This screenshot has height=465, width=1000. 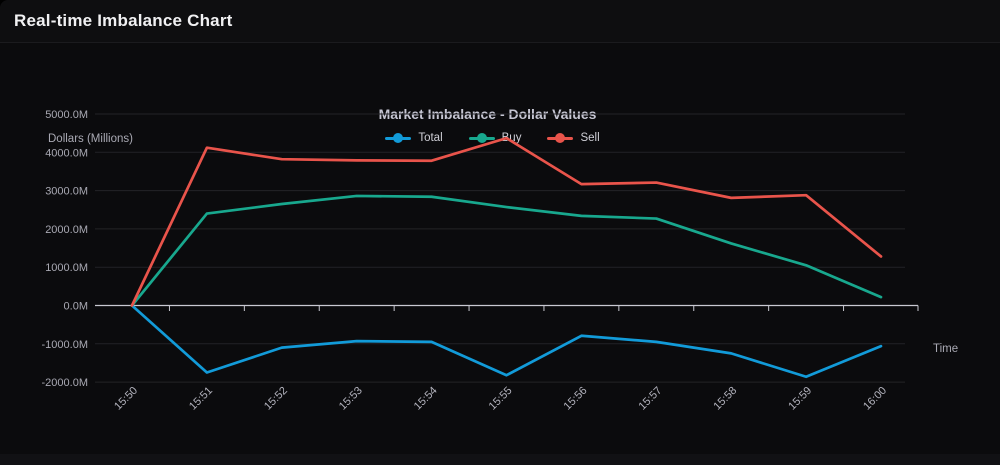 I want to click on page-title: Real-time Imbalance Chart, so click(x=123, y=20).